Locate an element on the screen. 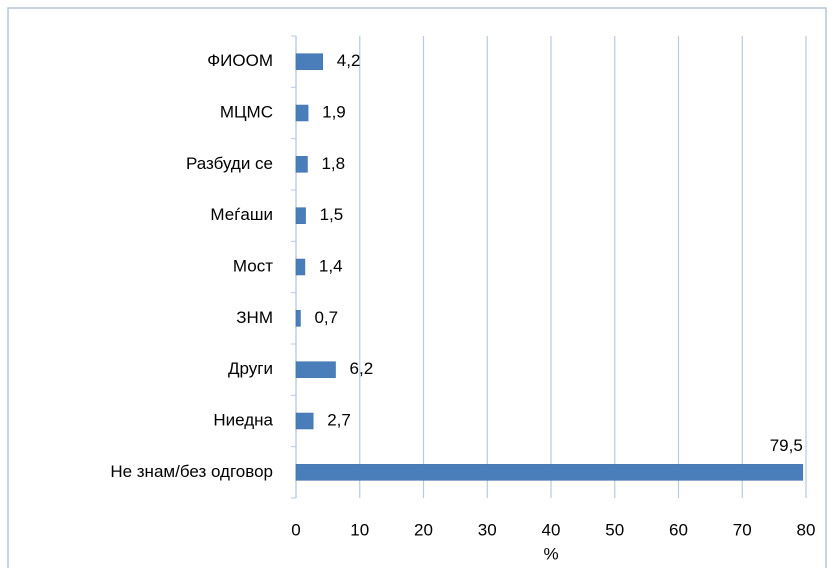 The width and height of the screenshot is (833, 568). x-tick-label: 80 is located at coordinates (806, 529).